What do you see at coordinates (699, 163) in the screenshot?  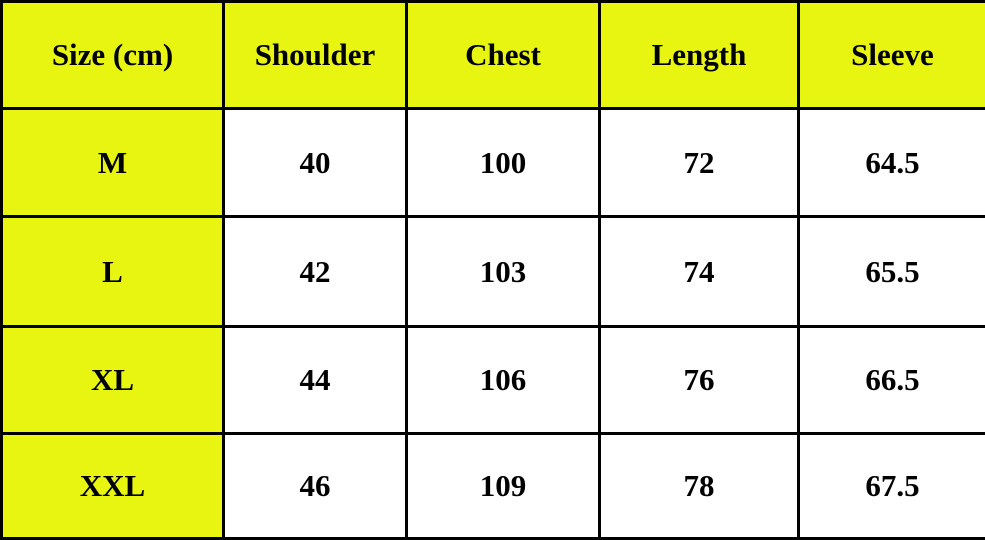 I see `length-cell: 72` at bounding box center [699, 163].